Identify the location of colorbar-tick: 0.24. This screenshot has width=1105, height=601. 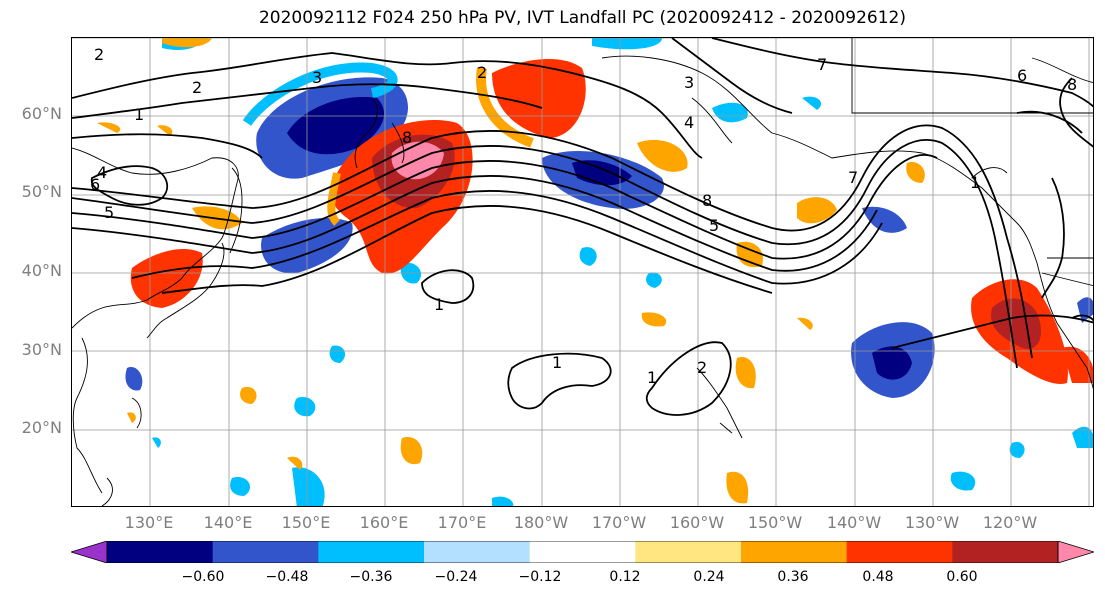
(709, 577).